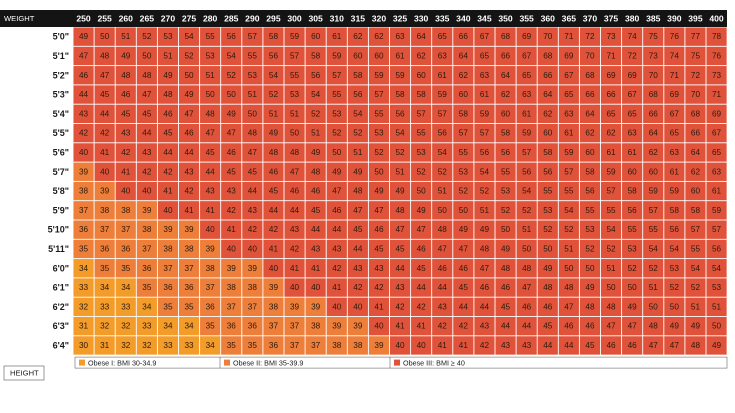  What do you see at coordinates (358, 94) in the screenshot?
I see `bmi-value: 56` at bounding box center [358, 94].